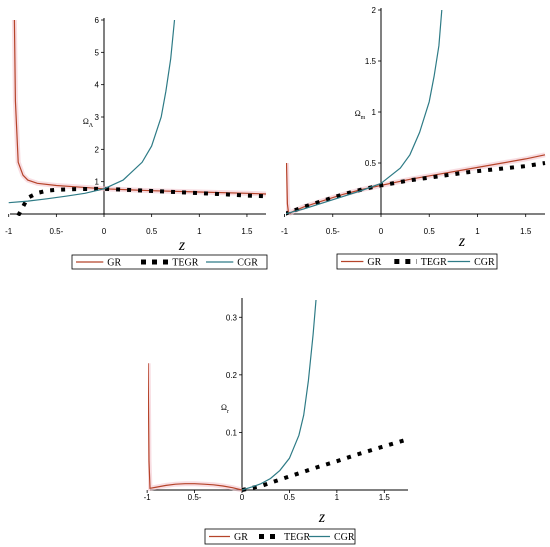 The height and width of the screenshot is (547, 550). I want to click on y-axis-label-subscript: Λ, so click(91, 126).